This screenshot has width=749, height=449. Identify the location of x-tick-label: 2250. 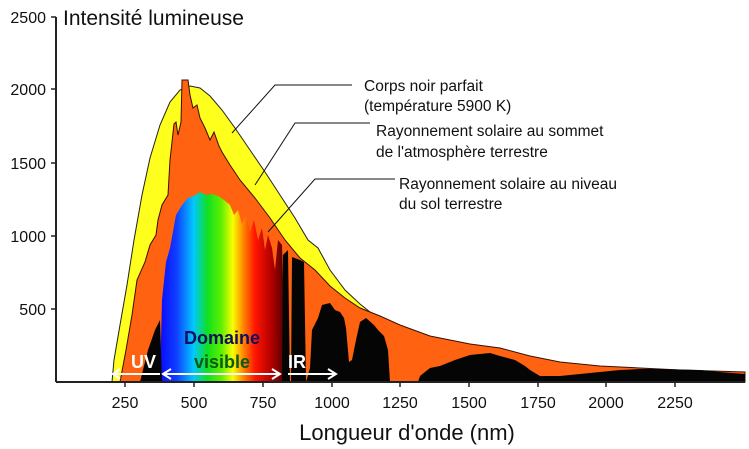
(675, 403).